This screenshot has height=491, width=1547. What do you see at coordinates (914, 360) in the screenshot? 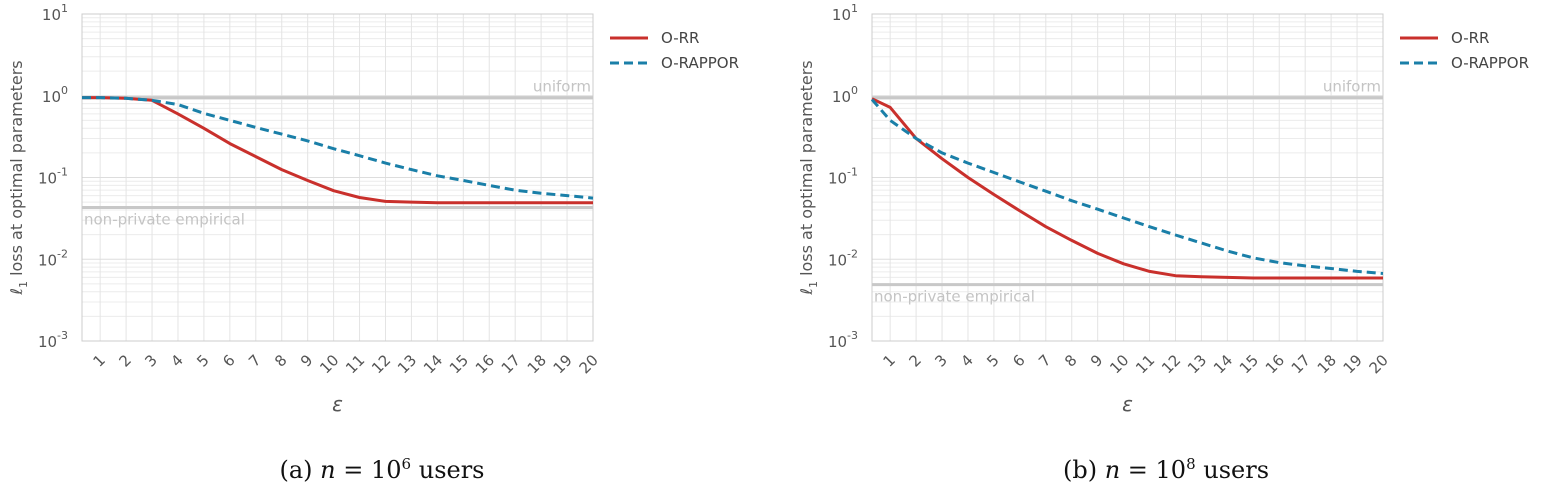
I see `chart-b-xtick-1: 2` at bounding box center [914, 360].